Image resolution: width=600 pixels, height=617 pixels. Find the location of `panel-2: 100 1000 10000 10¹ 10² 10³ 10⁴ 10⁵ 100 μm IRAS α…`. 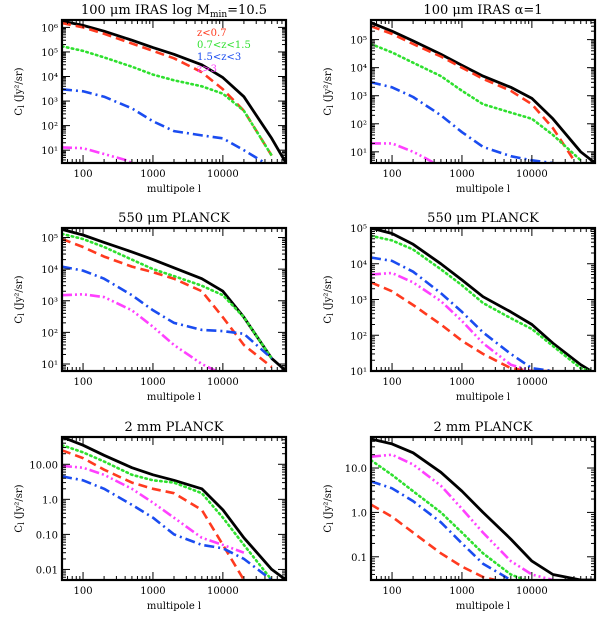

panel-2: 100 1000 10000 10¹ 10² 10³ 10⁴ 10⁵ 100 μm IRAS α… is located at coordinates (460, 99).